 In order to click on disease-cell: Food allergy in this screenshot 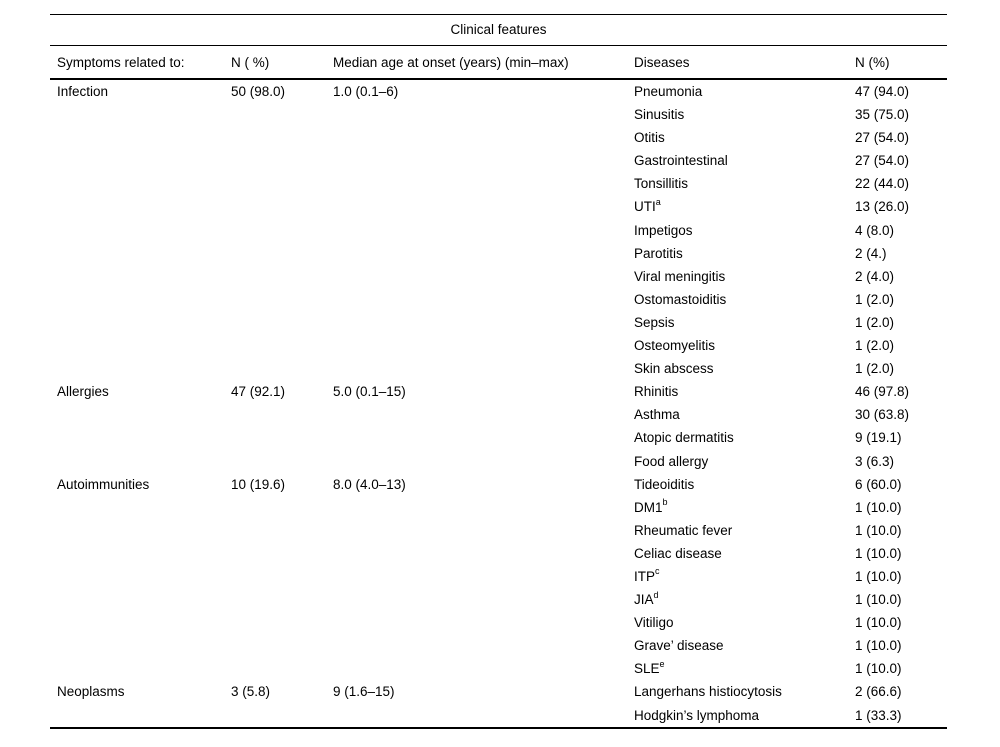, I will do `click(671, 461)`.